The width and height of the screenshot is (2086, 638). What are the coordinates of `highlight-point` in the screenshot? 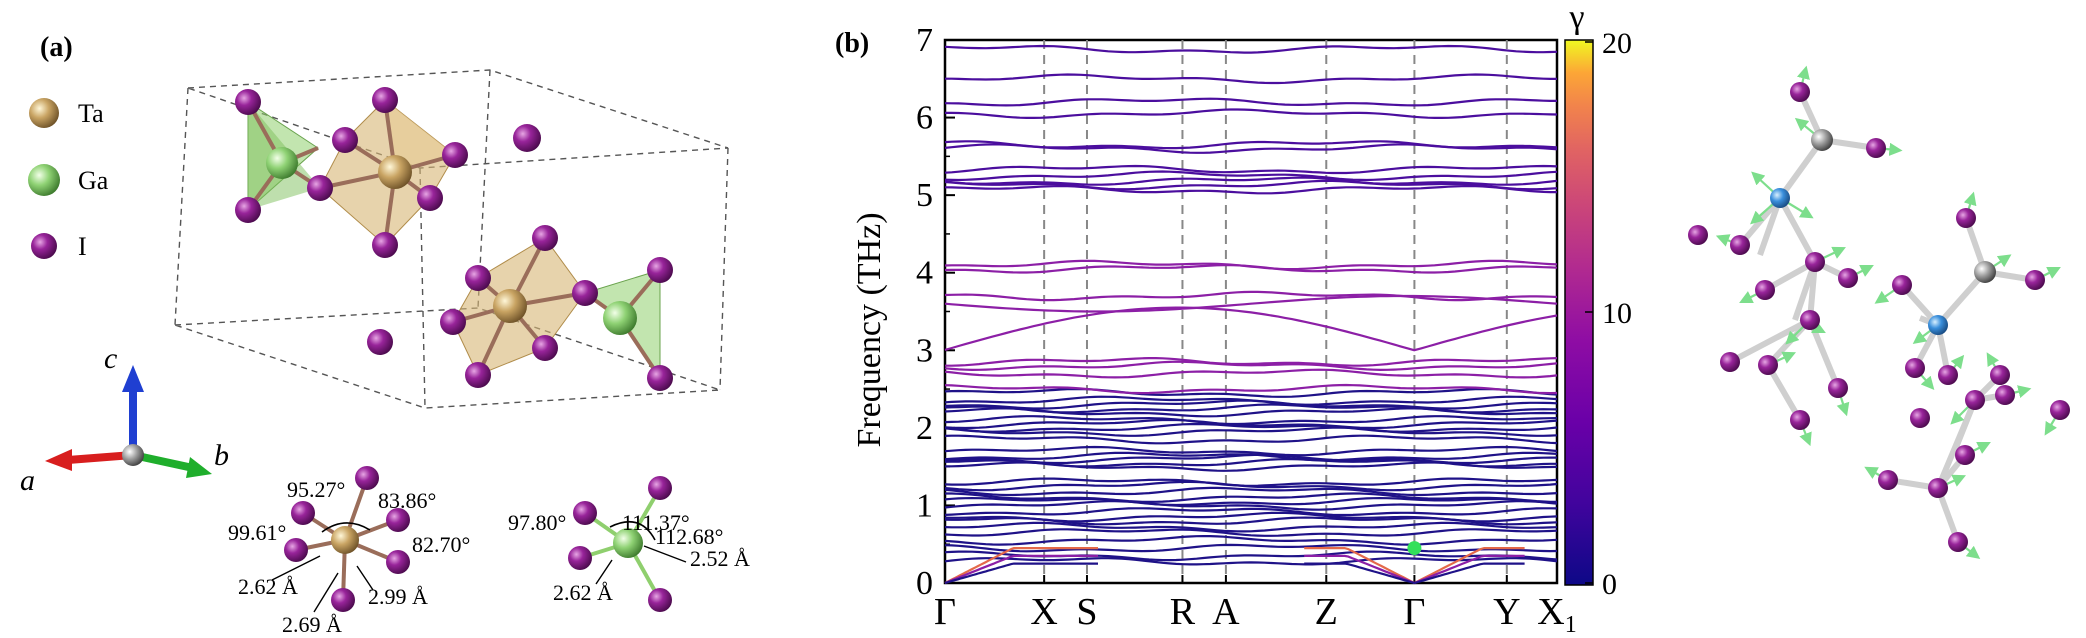 It's located at (1414, 548).